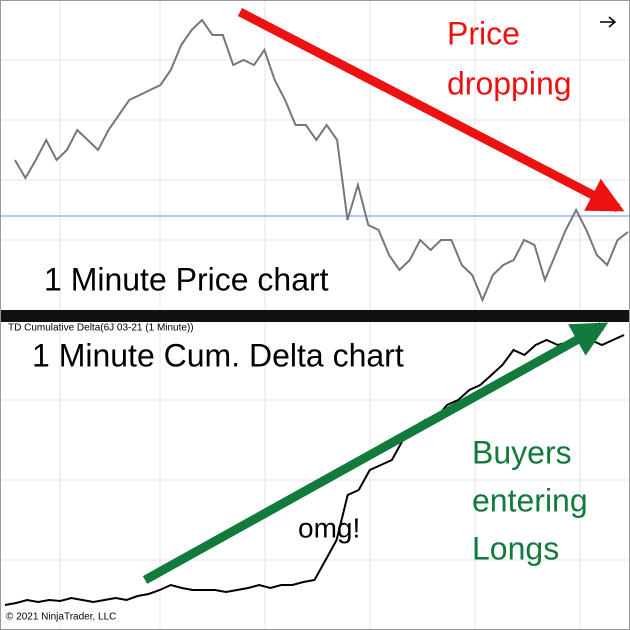  I want to click on annotation: Buyers, so click(522, 452).